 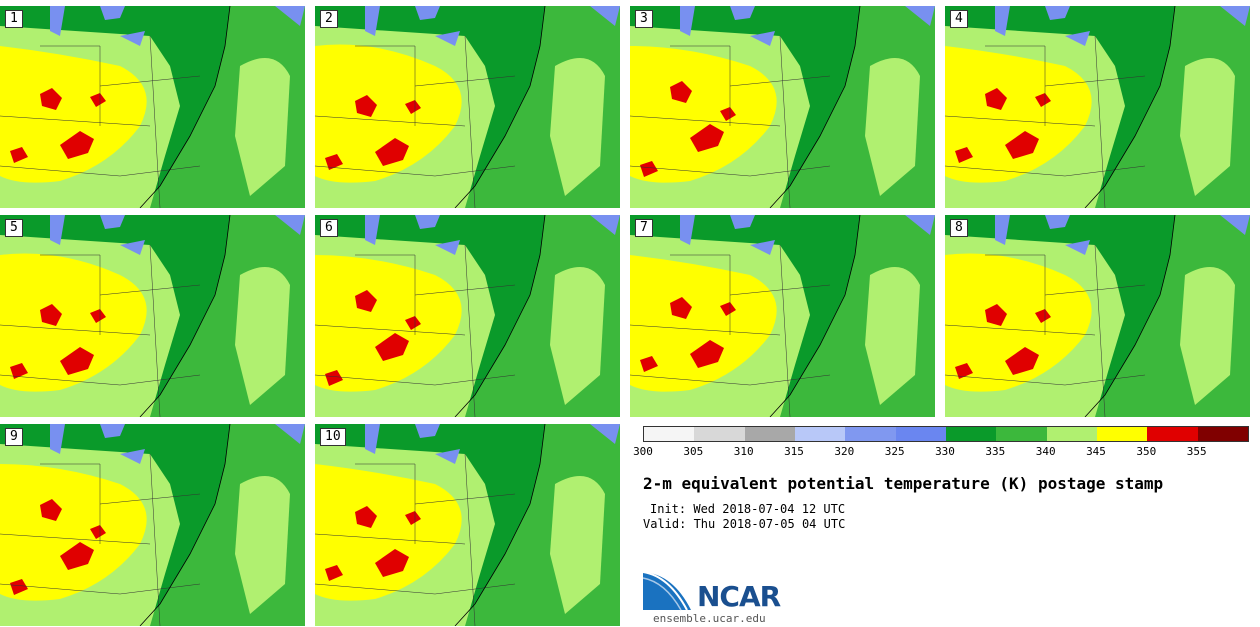 What do you see at coordinates (329, 19) in the screenshot?
I see `member-label: 2` at bounding box center [329, 19].